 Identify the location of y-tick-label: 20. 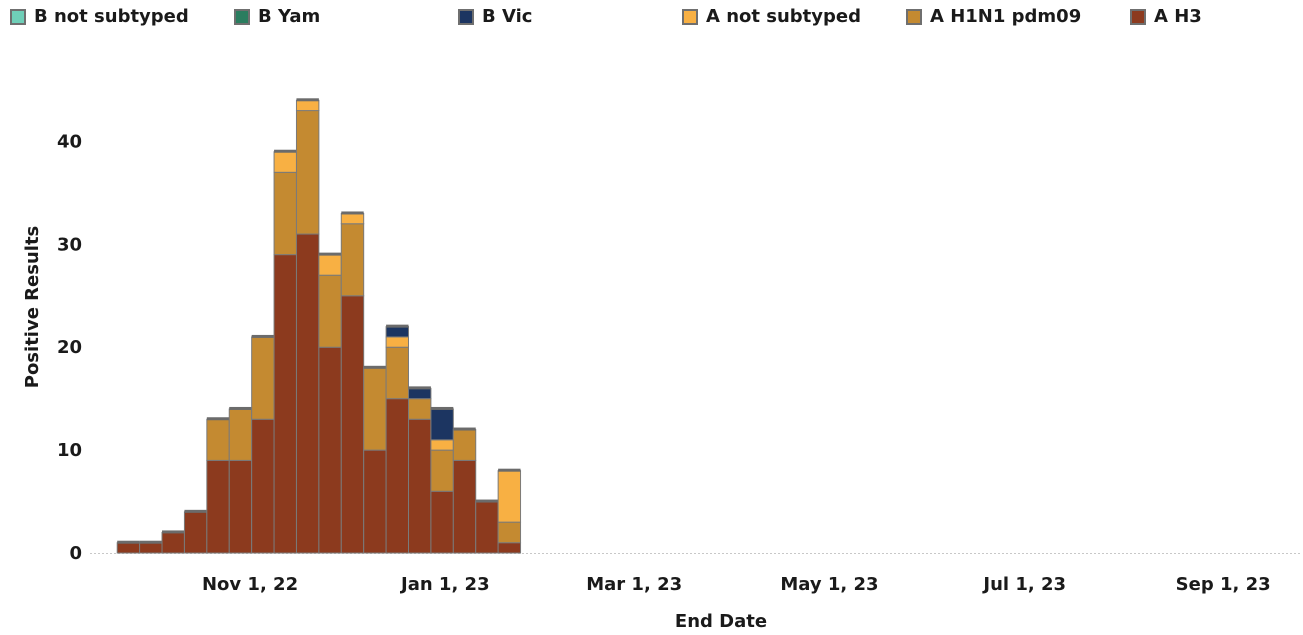
(69, 347).